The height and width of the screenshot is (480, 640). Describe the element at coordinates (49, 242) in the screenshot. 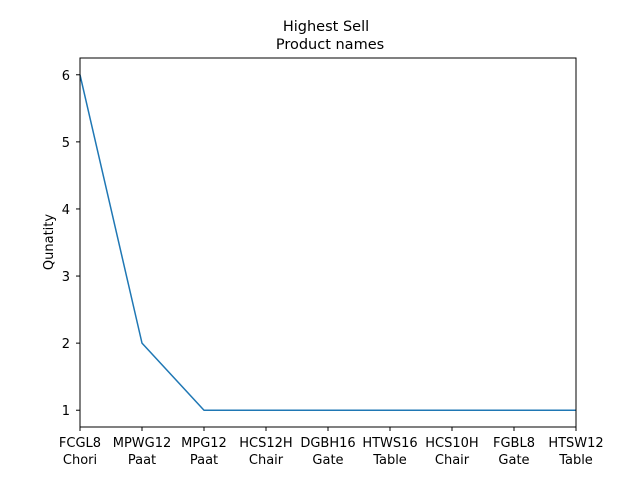

I see `y-axis-label: Qunatity` at that location.